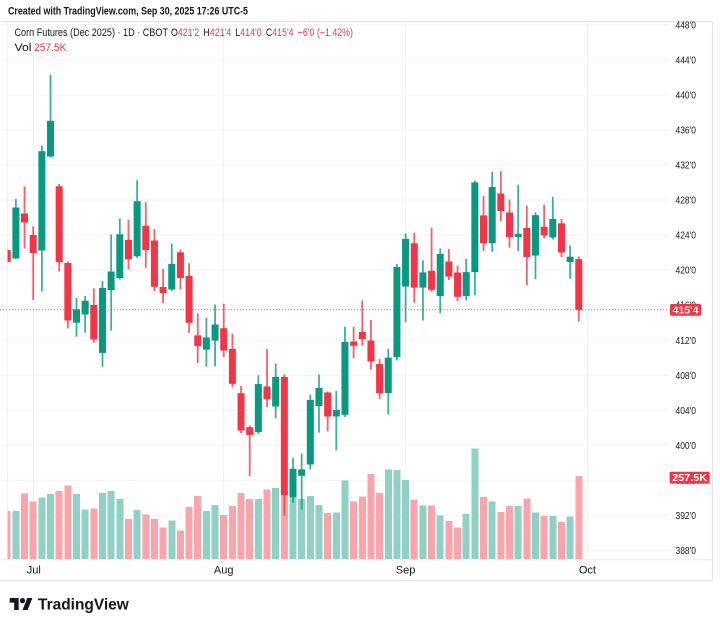  I want to click on svg-text: −6'0 (−1.42%), so click(325, 33).